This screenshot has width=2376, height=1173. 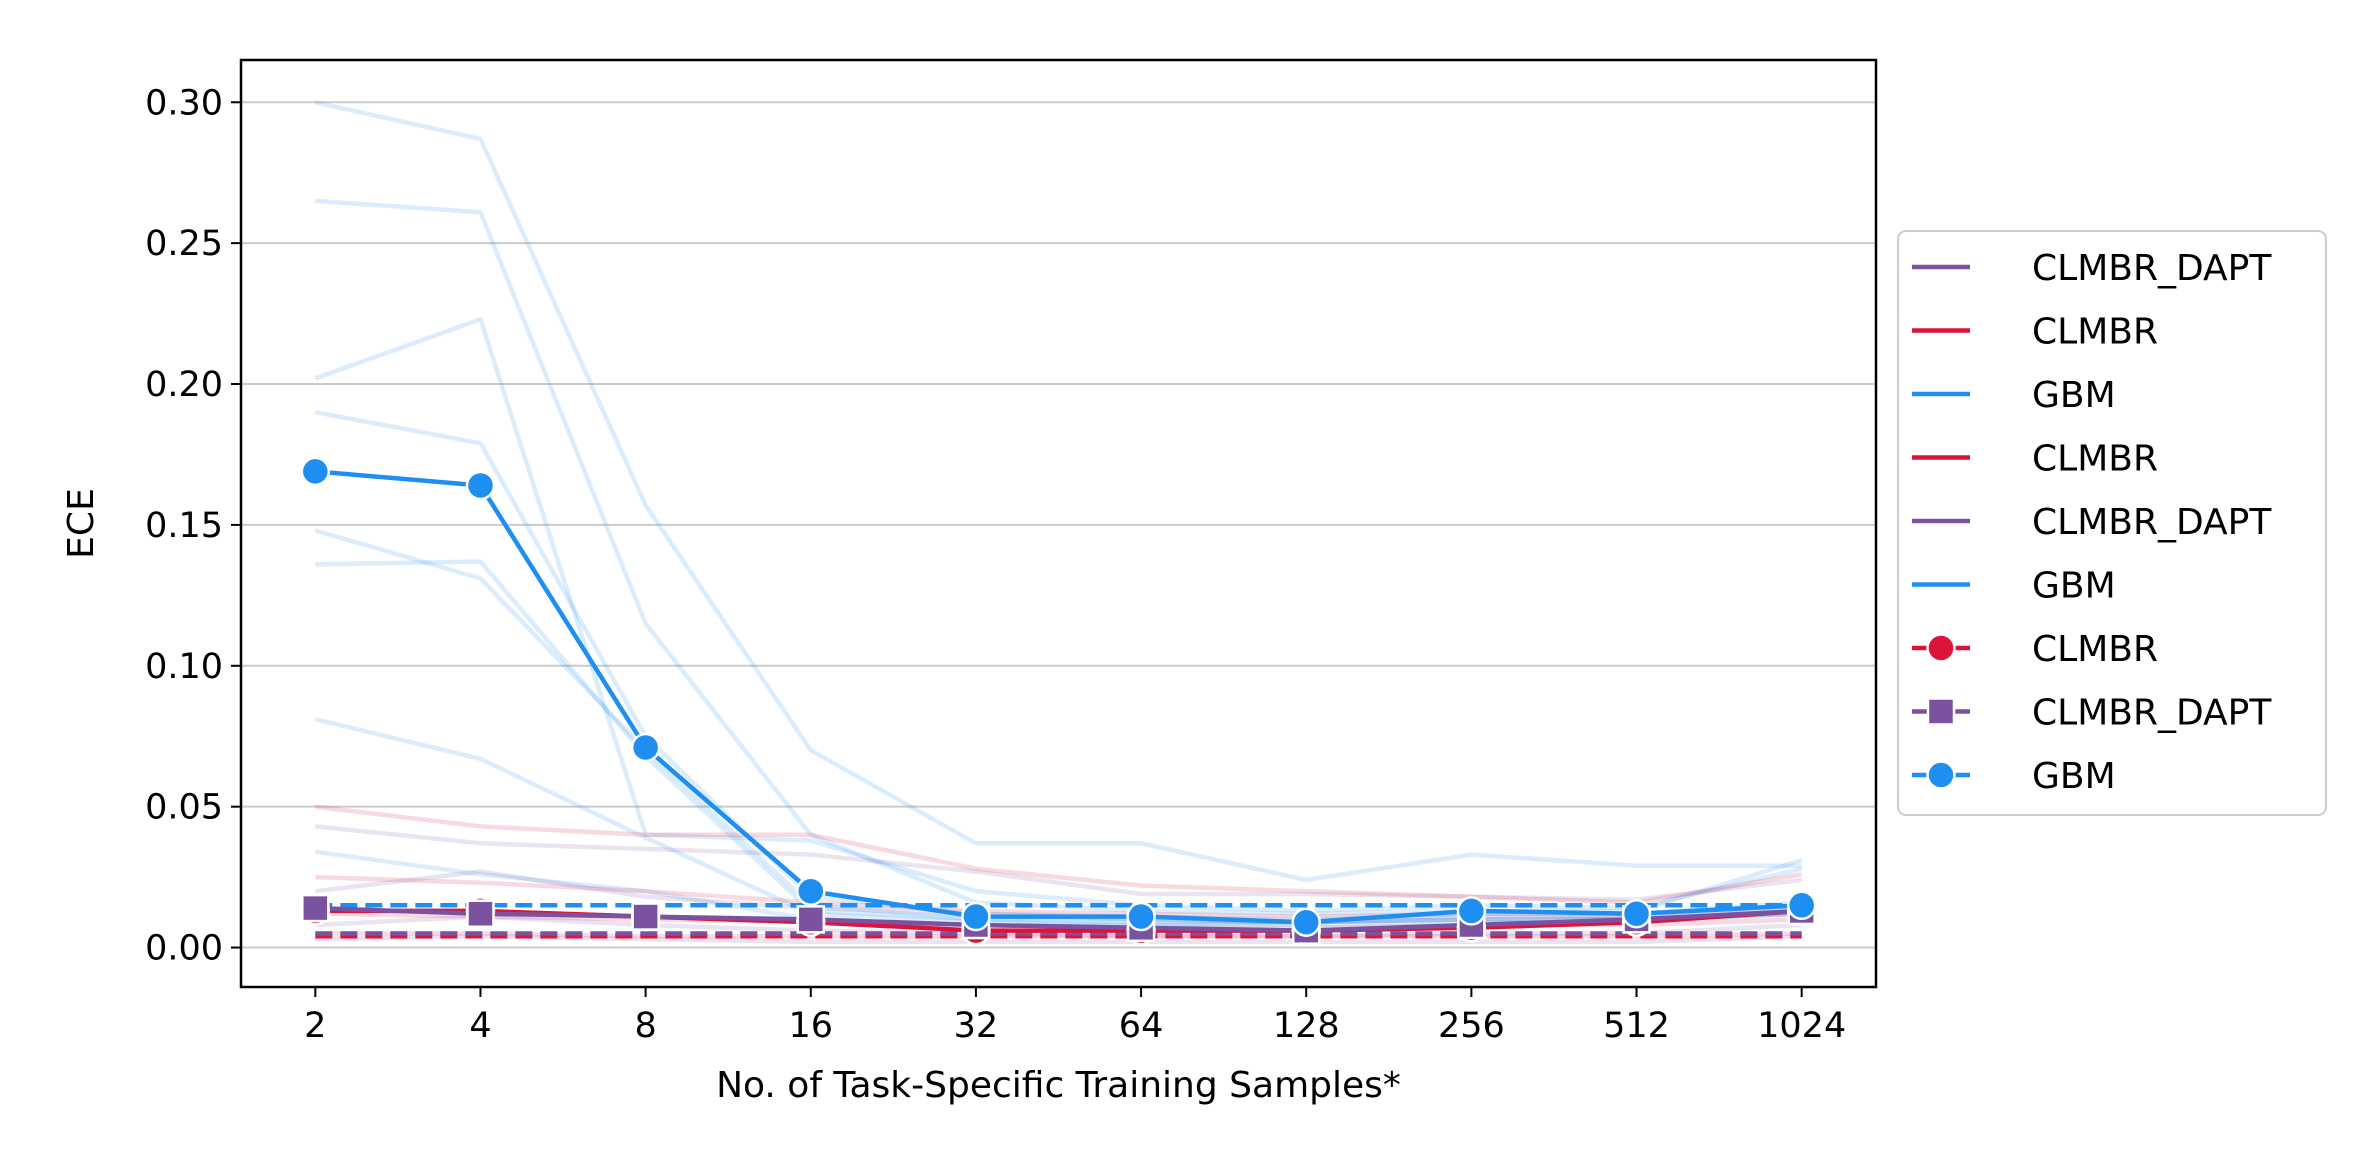 What do you see at coordinates (1941, 775) in the screenshot?
I see `legend-marker-gbm` at bounding box center [1941, 775].